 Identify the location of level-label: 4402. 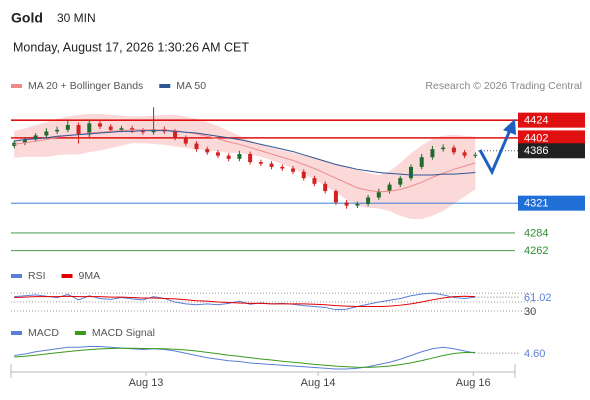
(536, 138).